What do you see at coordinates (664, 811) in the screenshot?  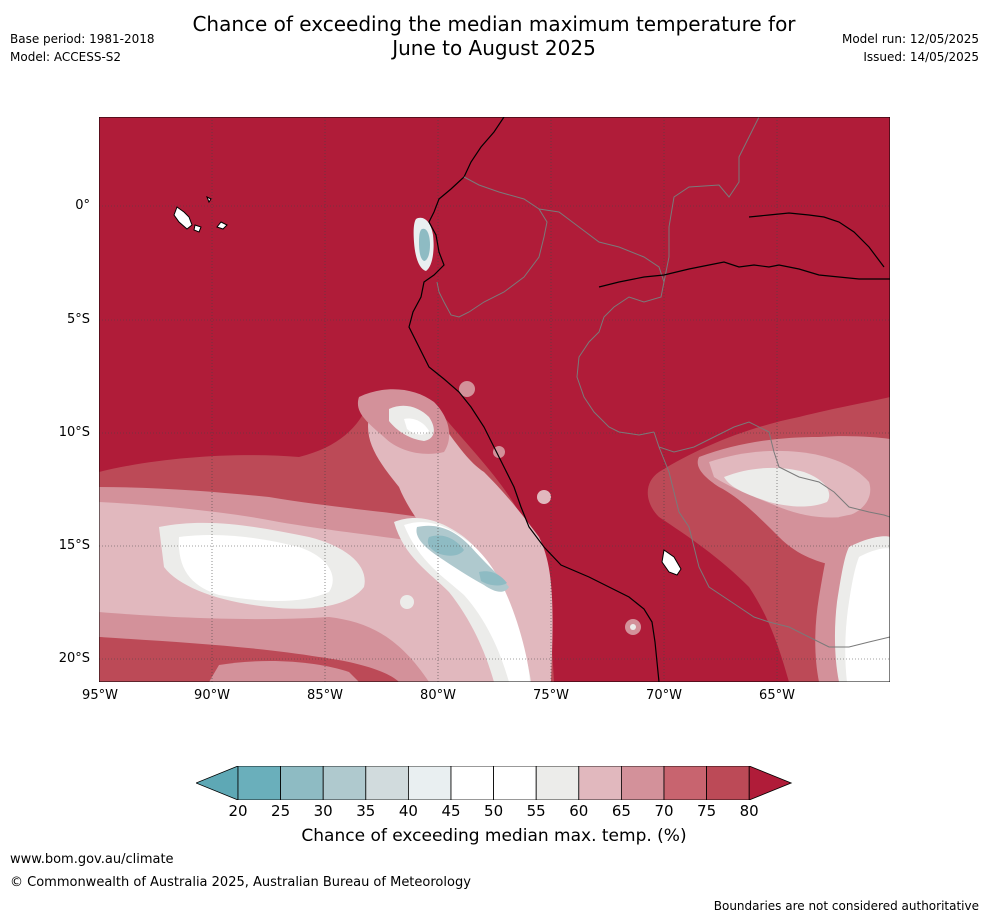 I see `colorbar-tick-70: 70` at bounding box center [664, 811].